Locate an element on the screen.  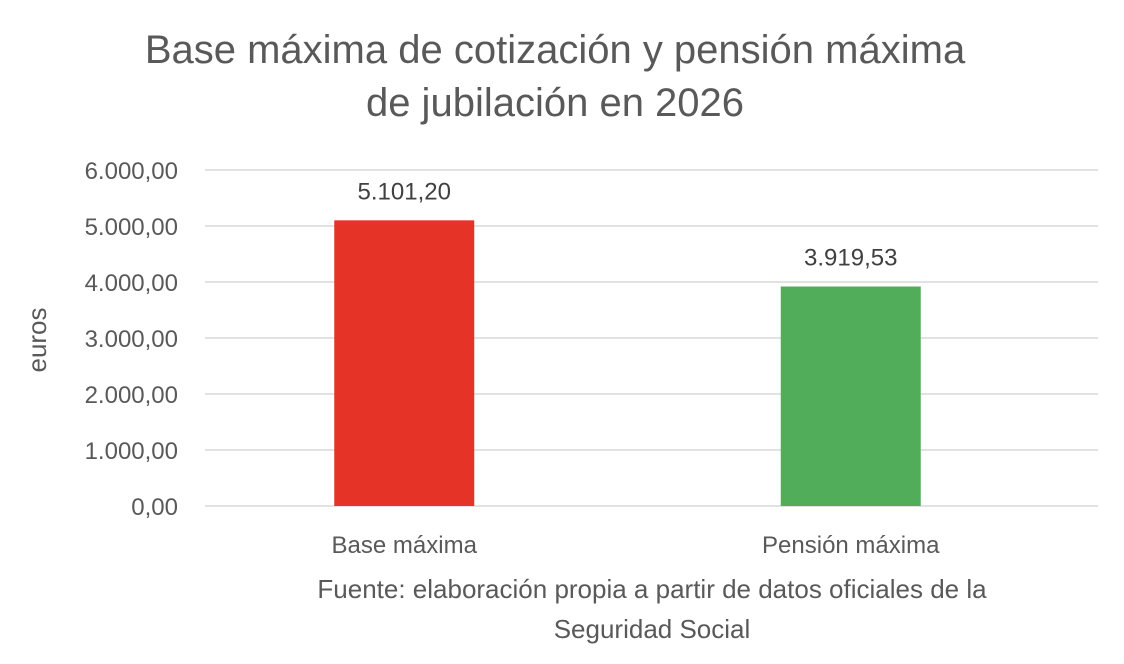
data-label: 3.919,53 is located at coordinates (850, 258).